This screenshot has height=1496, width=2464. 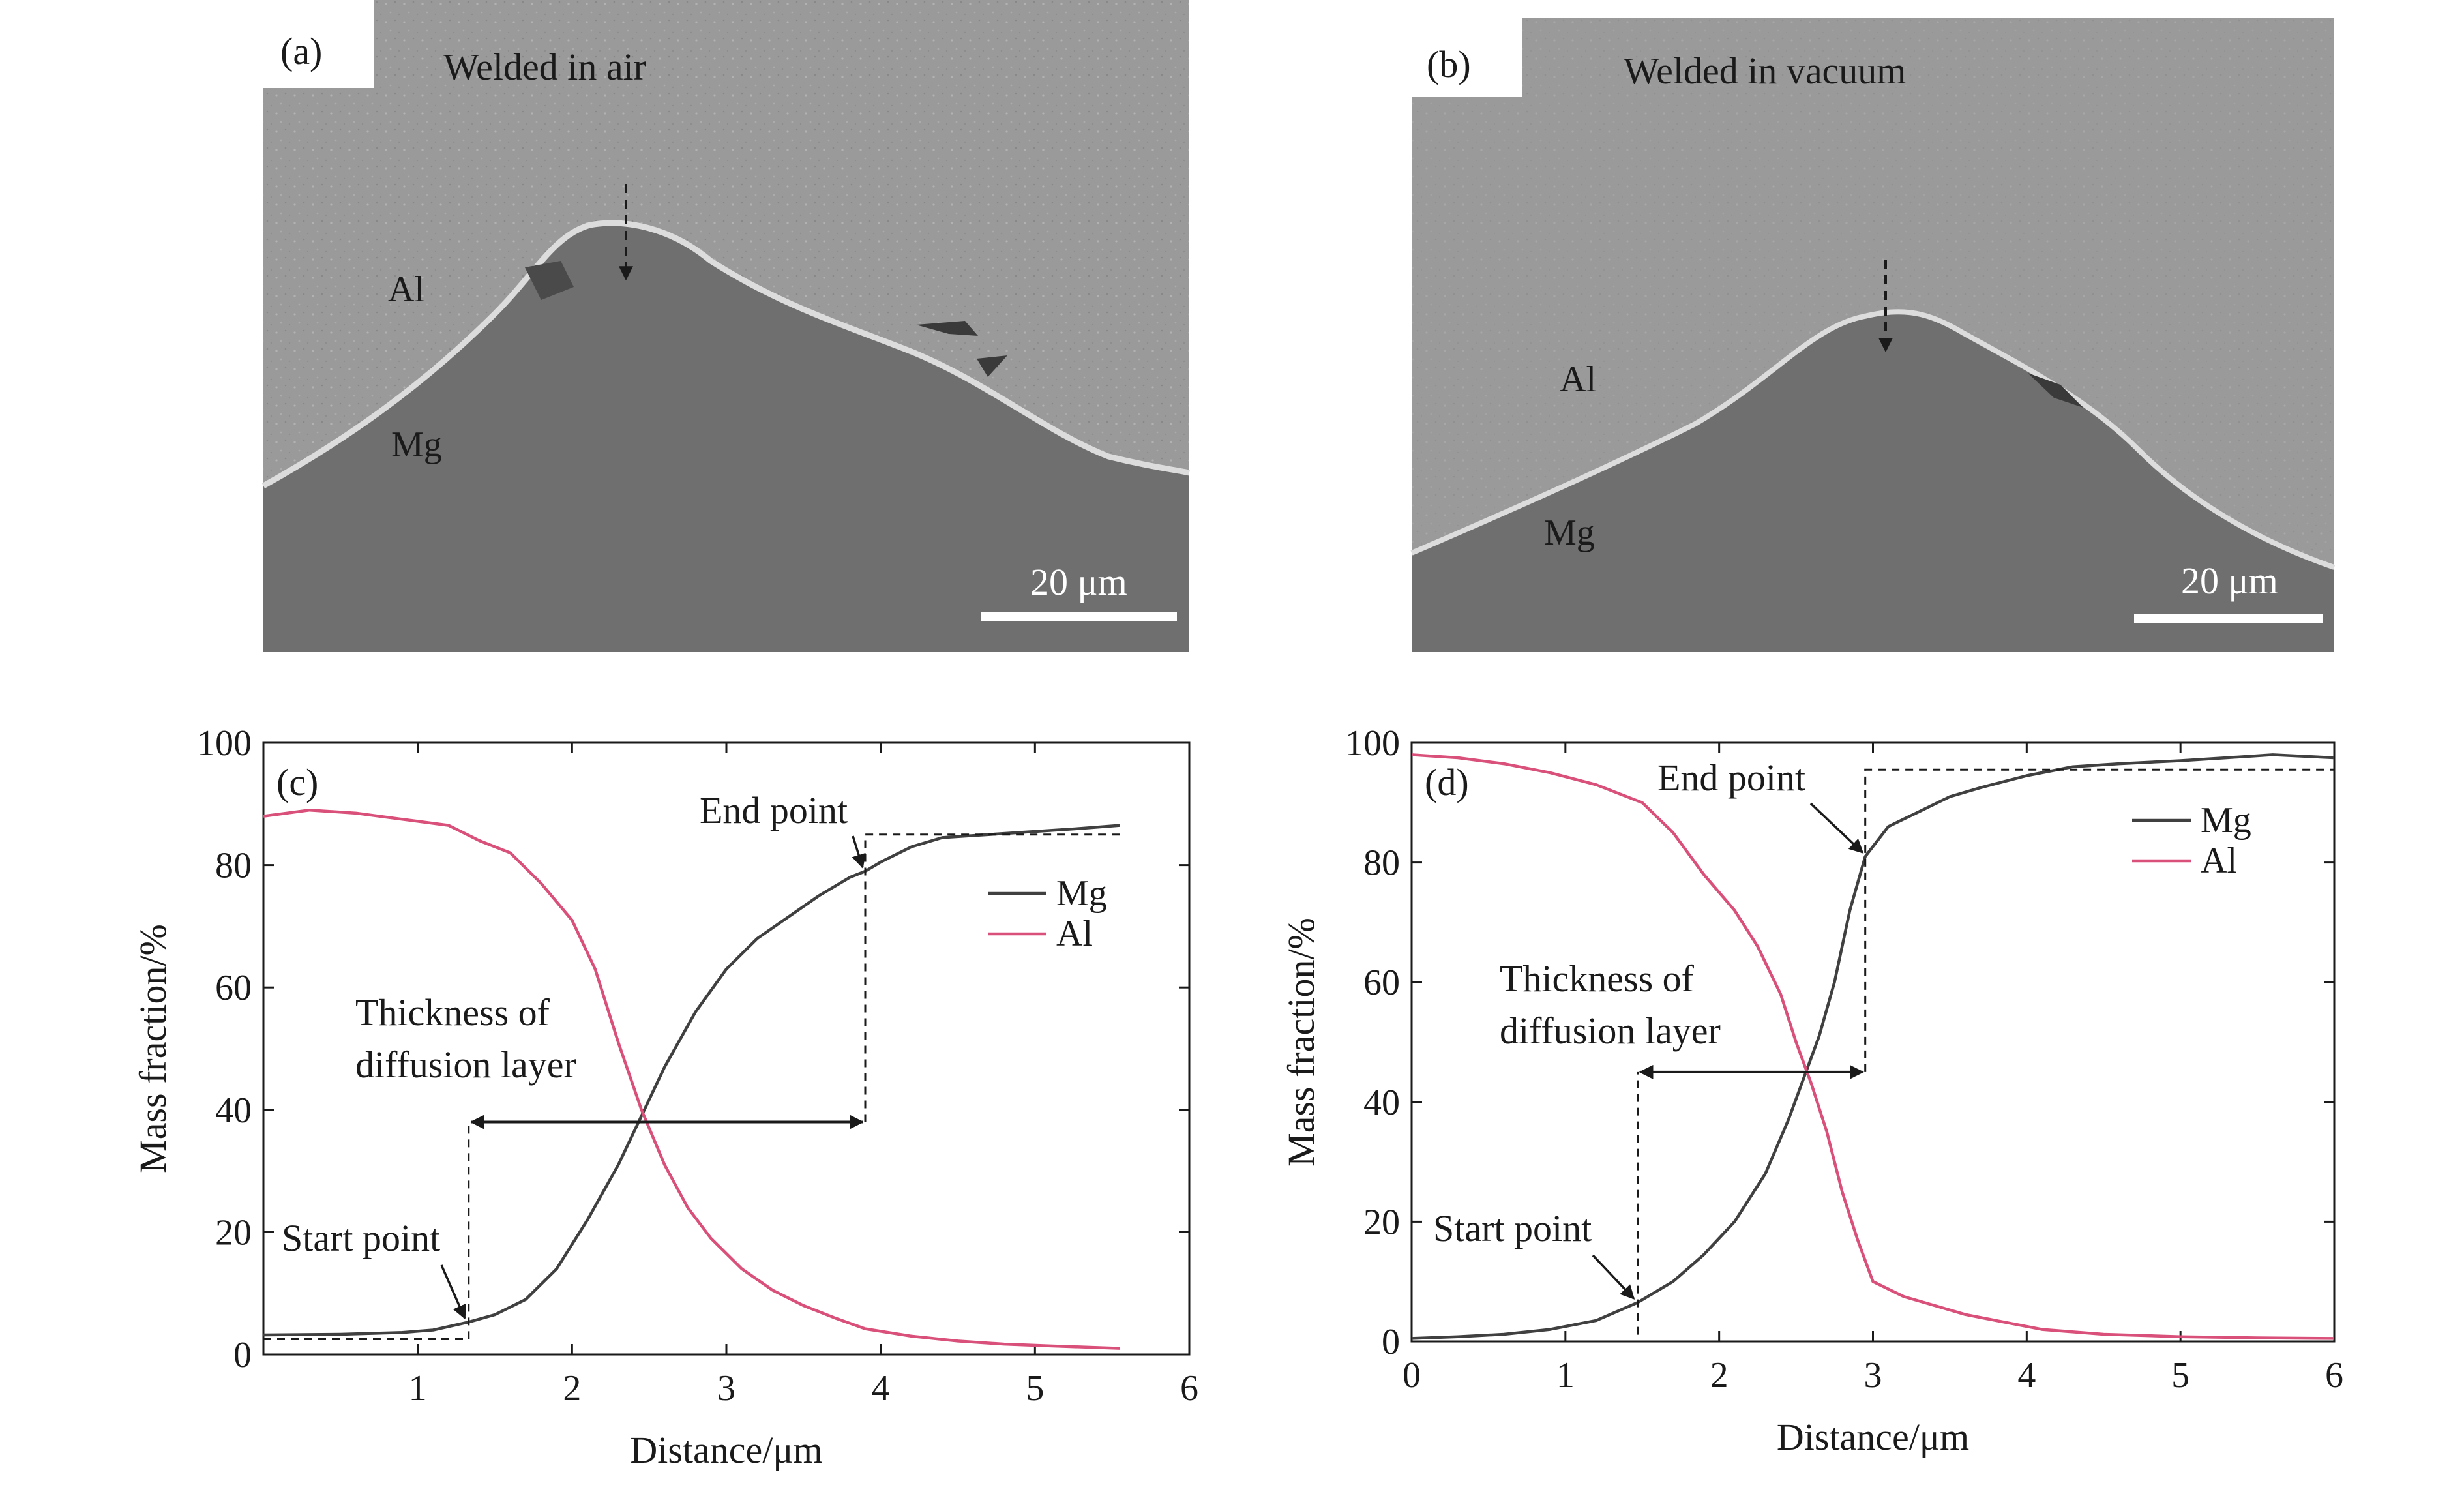 What do you see at coordinates (1412, 1375) in the screenshot?
I see `x-tick-label: 0` at bounding box center [1412, 1375].